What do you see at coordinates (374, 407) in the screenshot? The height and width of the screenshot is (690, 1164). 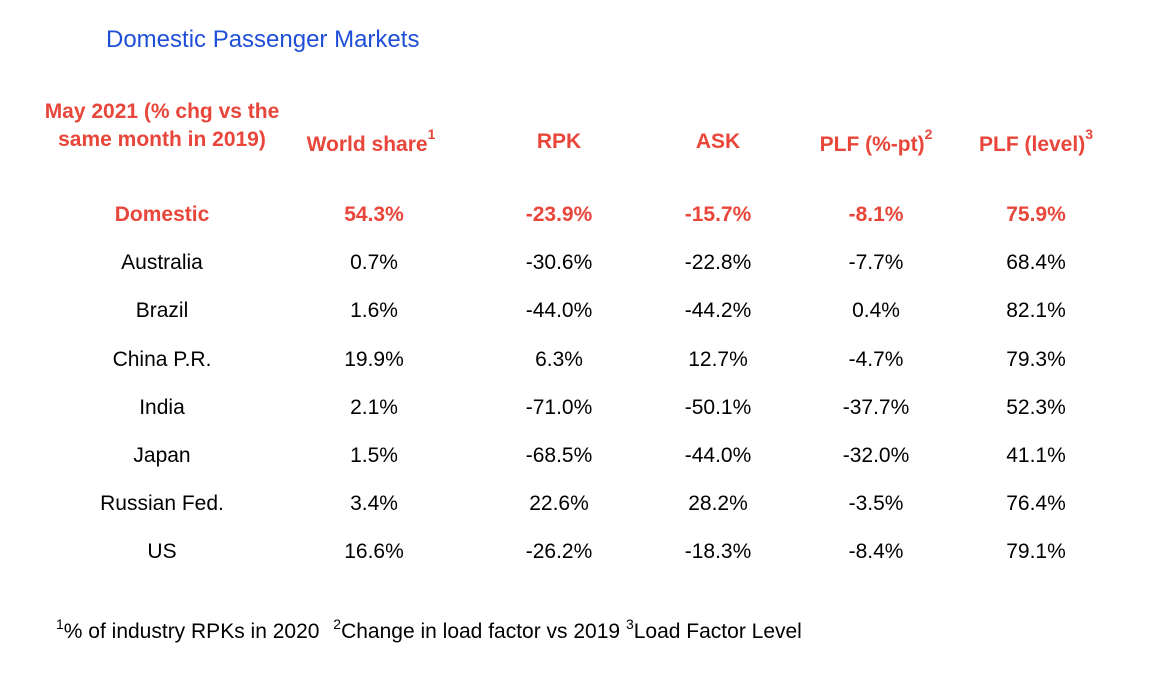 I see `cell-world-share: 2.1%` at bounding box center [374, 407].